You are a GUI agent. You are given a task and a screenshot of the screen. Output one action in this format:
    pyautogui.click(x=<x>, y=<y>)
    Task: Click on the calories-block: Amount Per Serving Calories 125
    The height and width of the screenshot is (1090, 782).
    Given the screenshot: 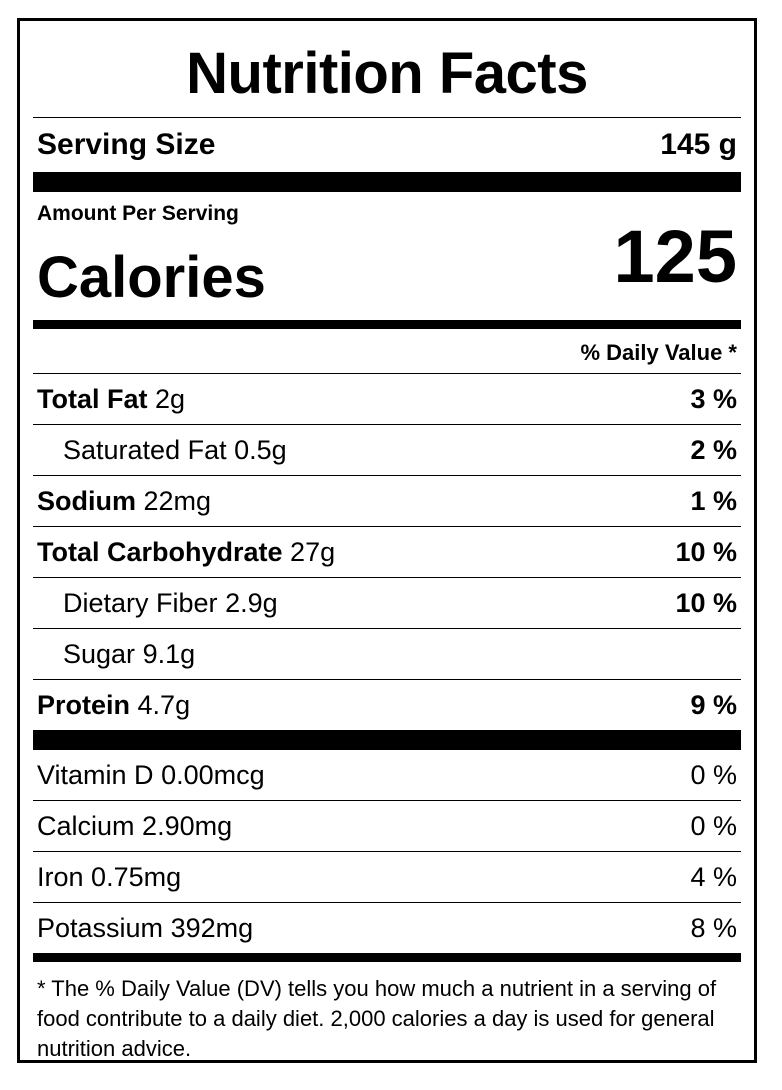 What is the action you would take?
    pyautogui.click(x=387, y=256)
    